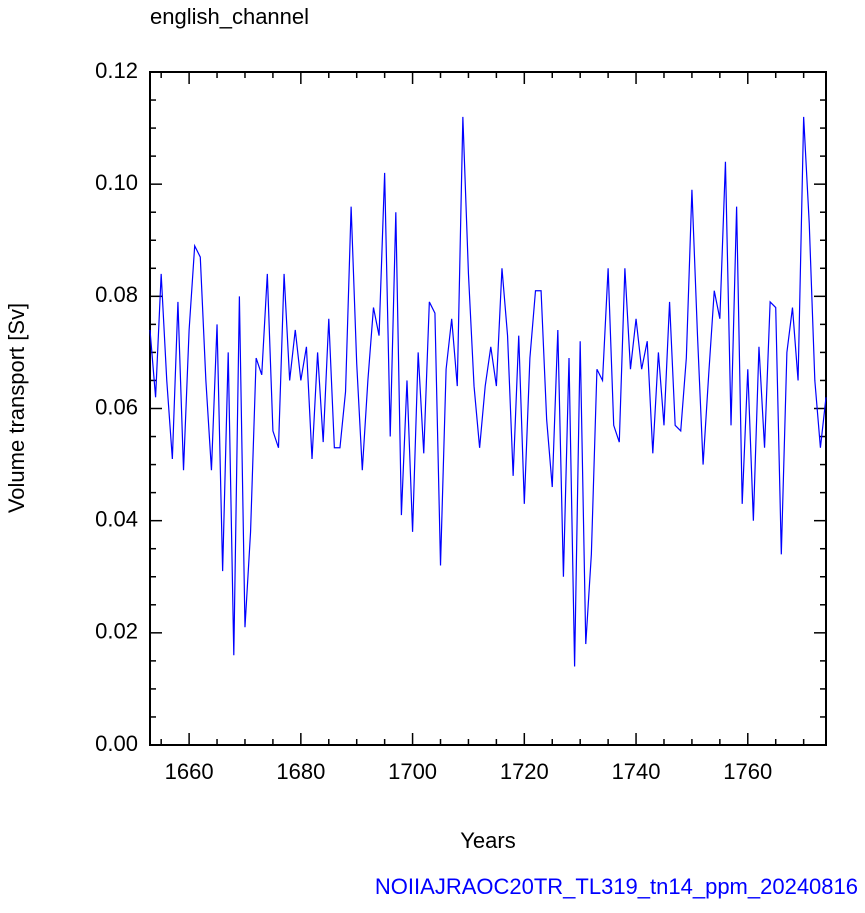 The height and width of the screenshot is (913, 865). I want to click on x-tick-label: 1760, so click(747, 771).